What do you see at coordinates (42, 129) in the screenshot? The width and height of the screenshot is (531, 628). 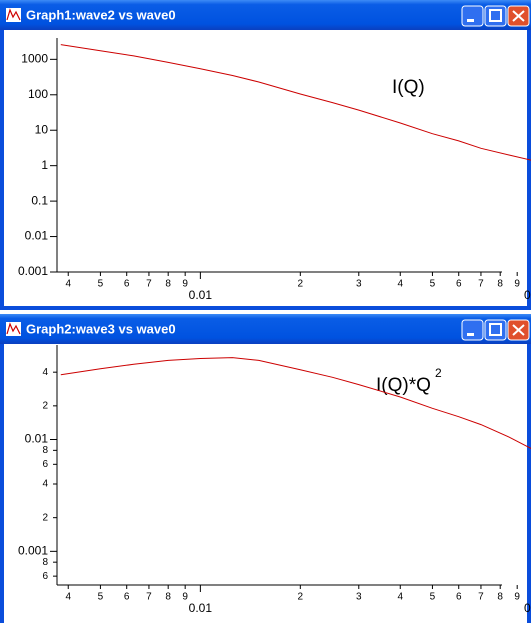 I see `y-tick-label: 10` at bounding box center [42, 129].